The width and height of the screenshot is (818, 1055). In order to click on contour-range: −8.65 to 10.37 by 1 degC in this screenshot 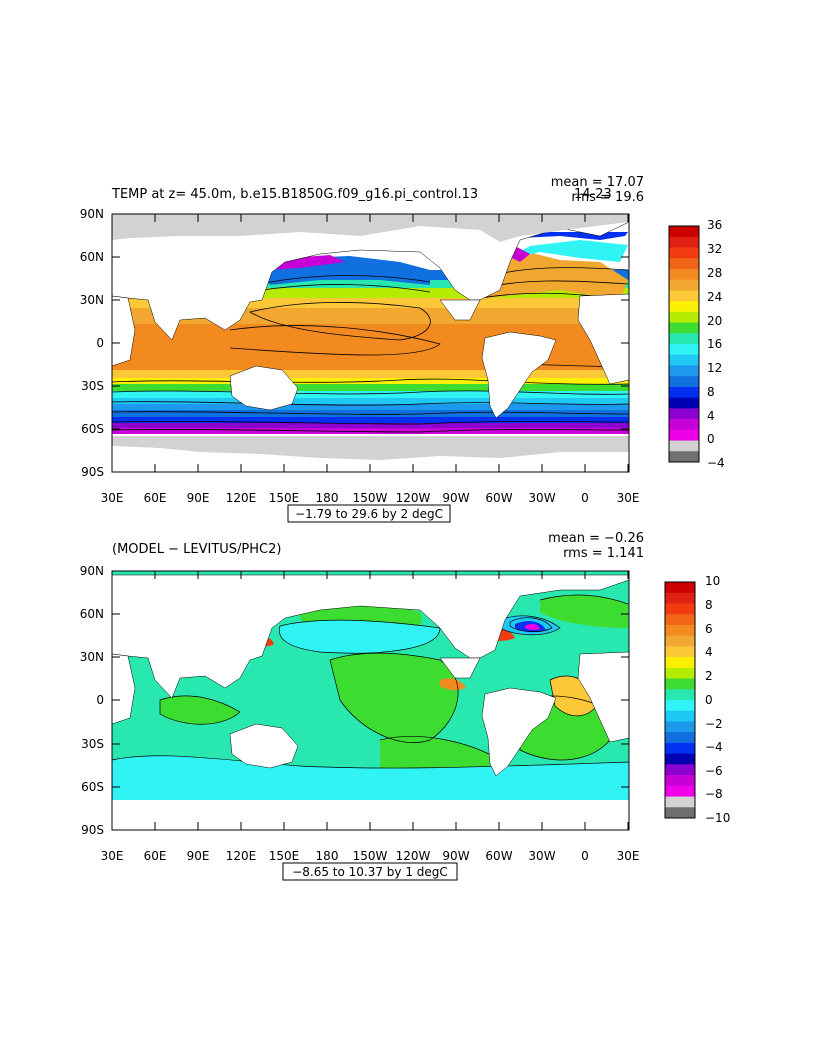, I will do `click(370, 872)`.